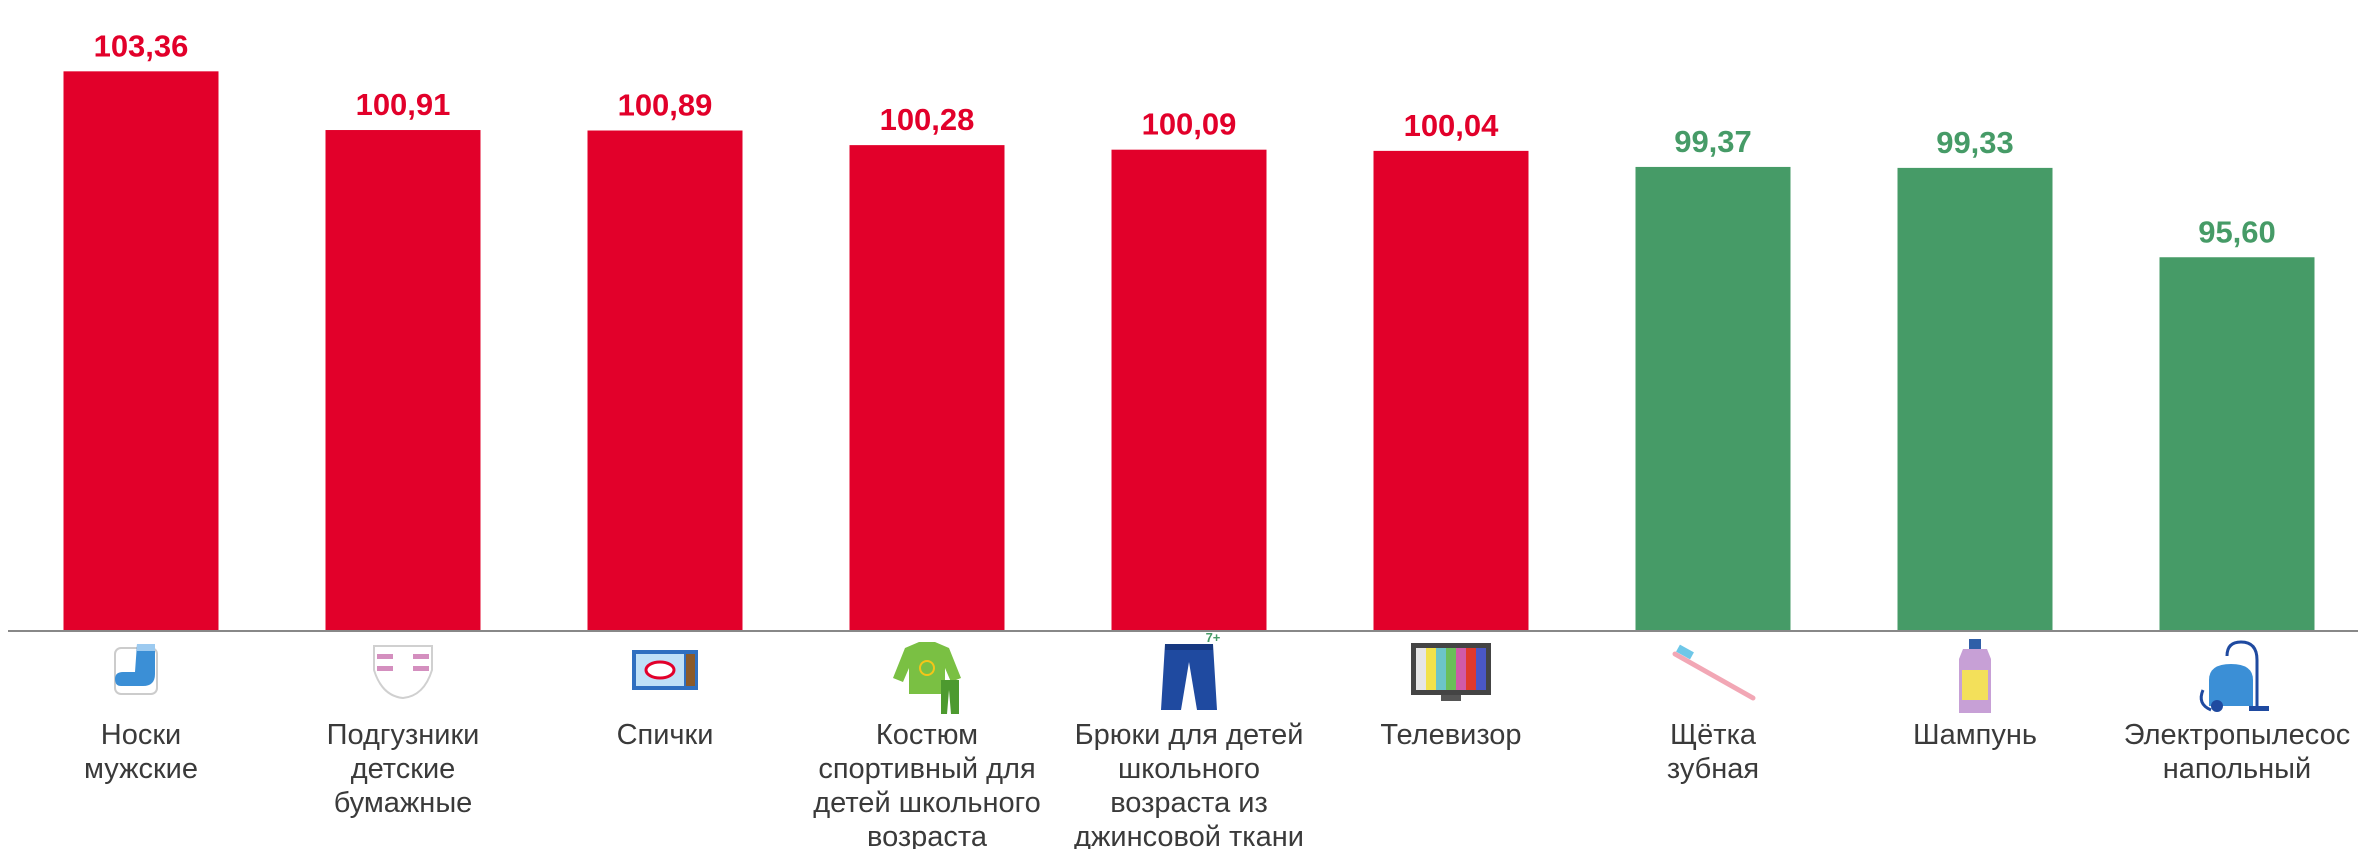  What do you see at coordinates (2237, 231) in the screenshot?
I see `value-label: 95,60` at bounding box center [2237, 231].